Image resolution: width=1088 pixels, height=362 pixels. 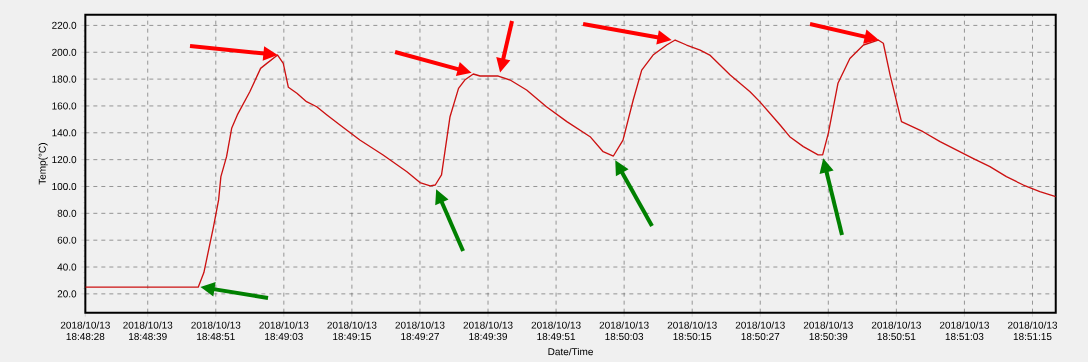 I want to click on y-tick-label: 120.0, so click(x=64, y=160).